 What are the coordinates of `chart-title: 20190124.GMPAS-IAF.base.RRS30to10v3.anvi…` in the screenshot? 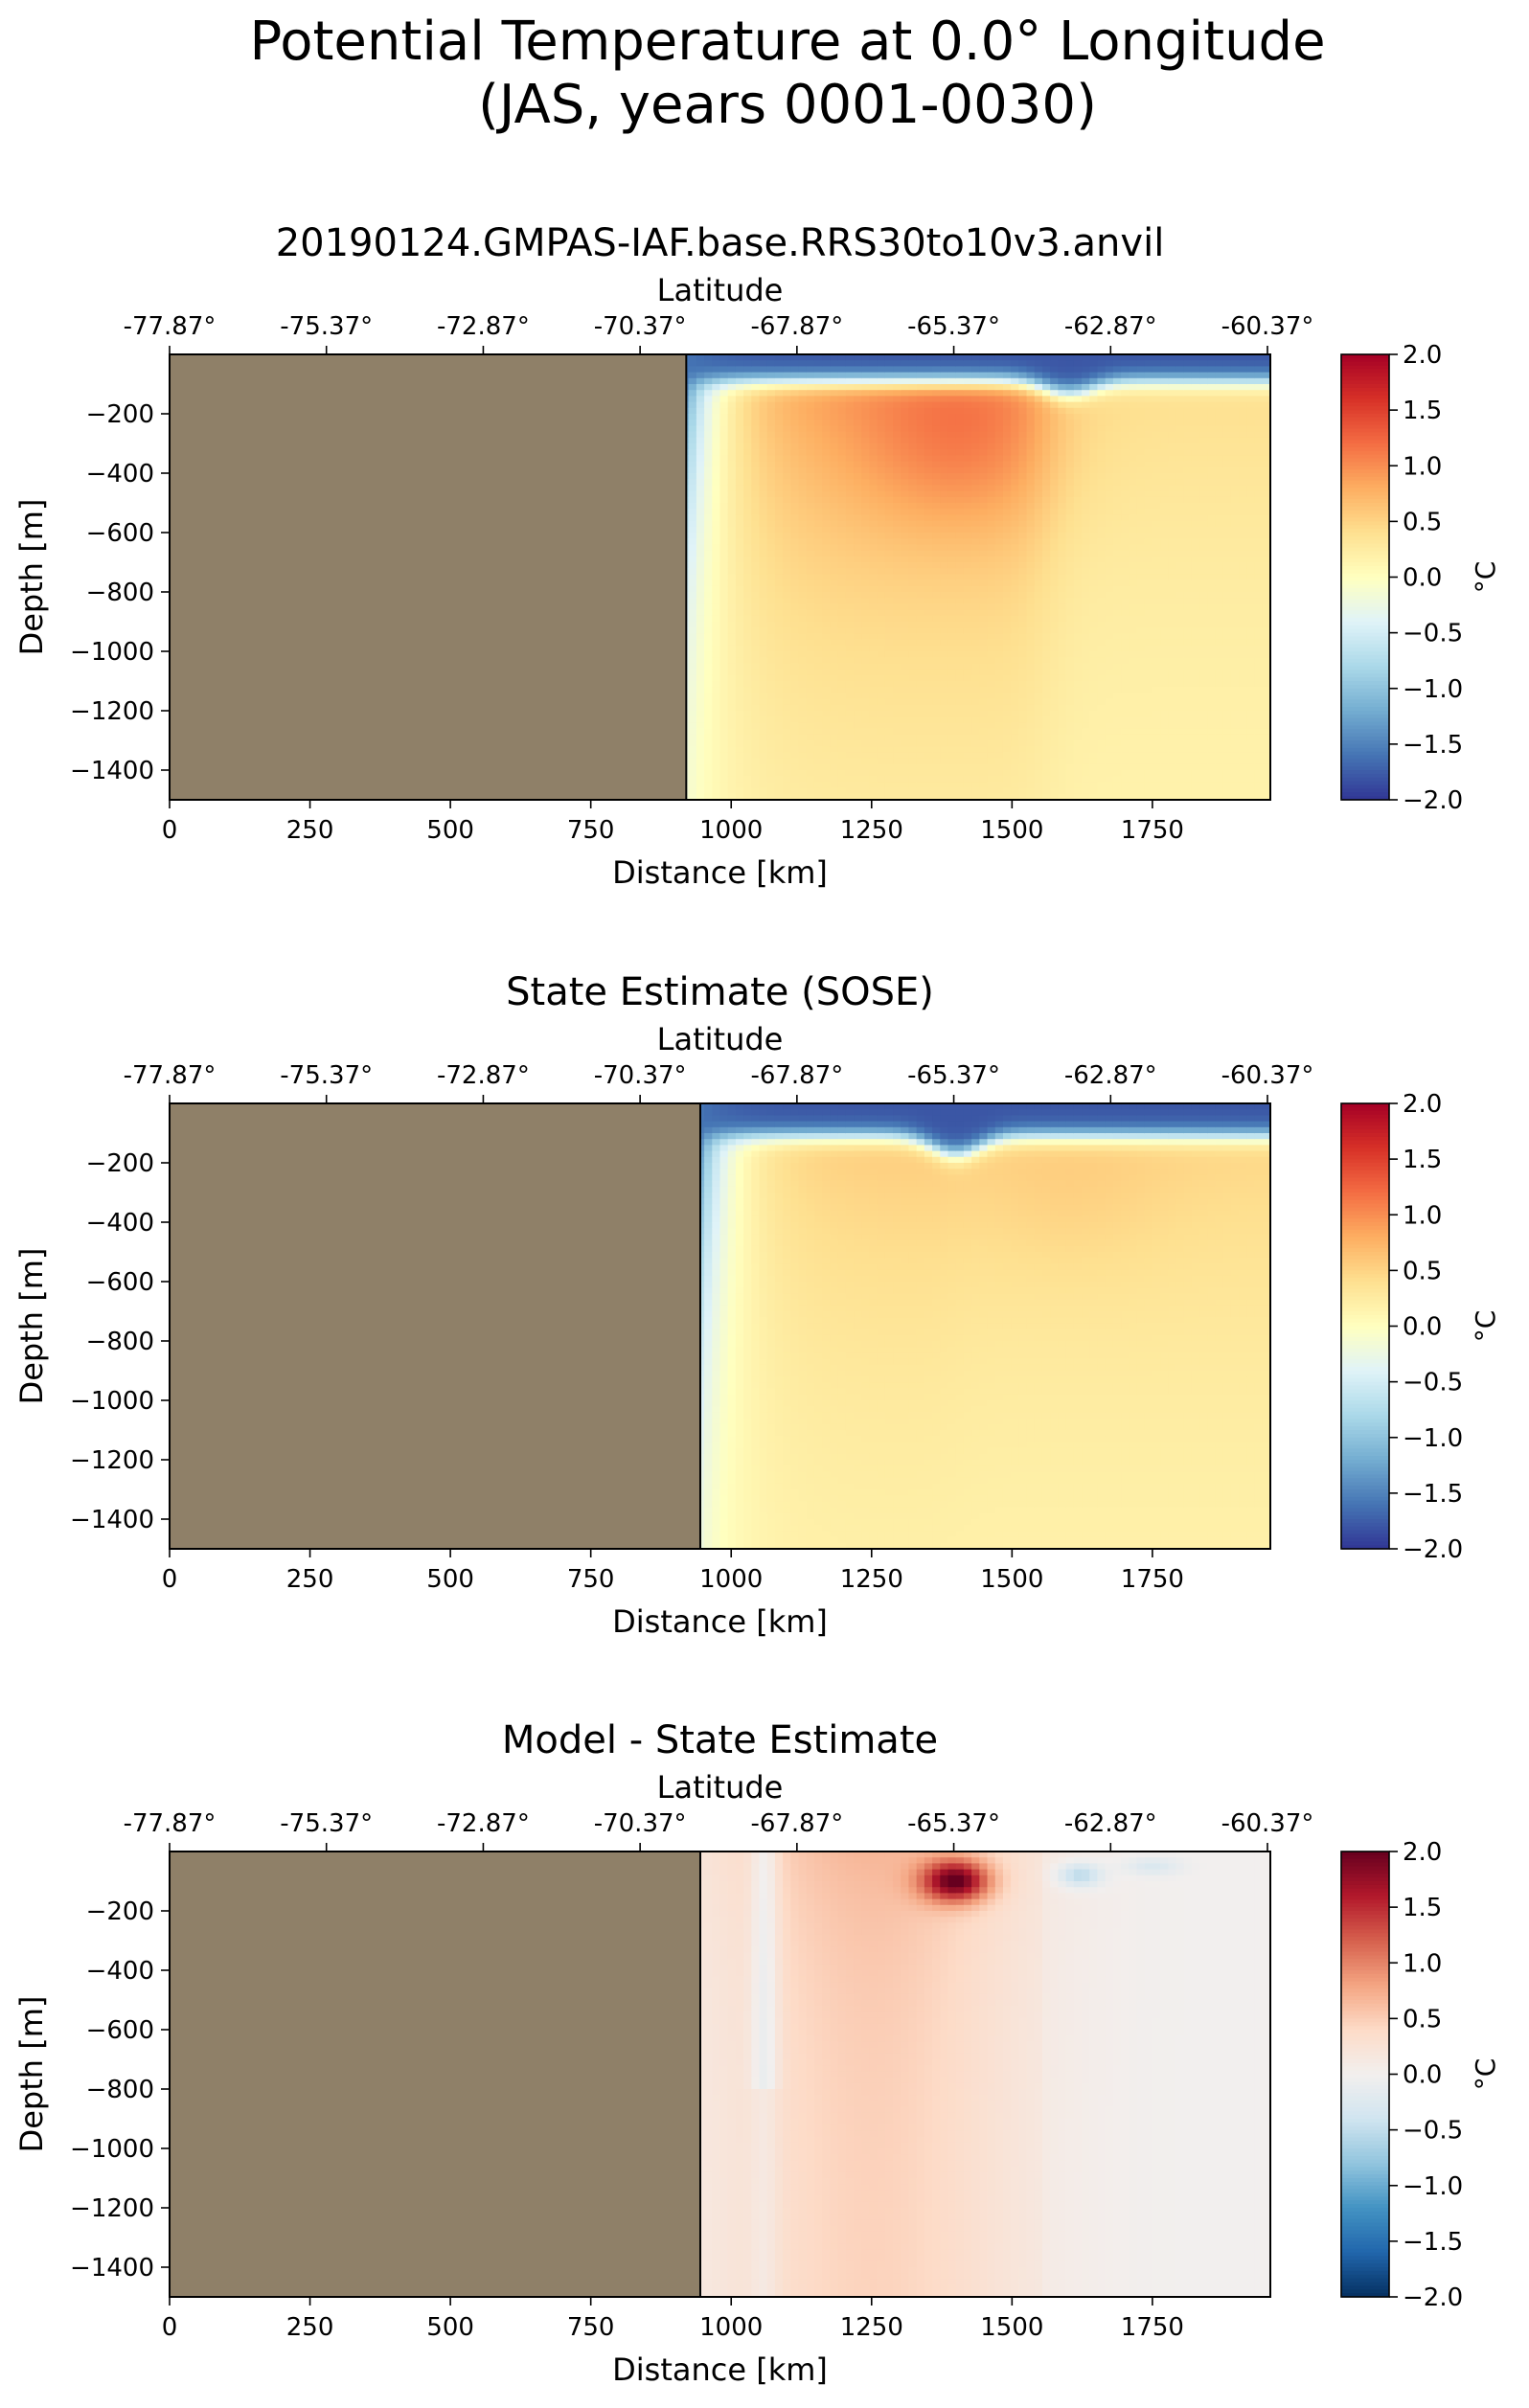 It's located at (720, 243).